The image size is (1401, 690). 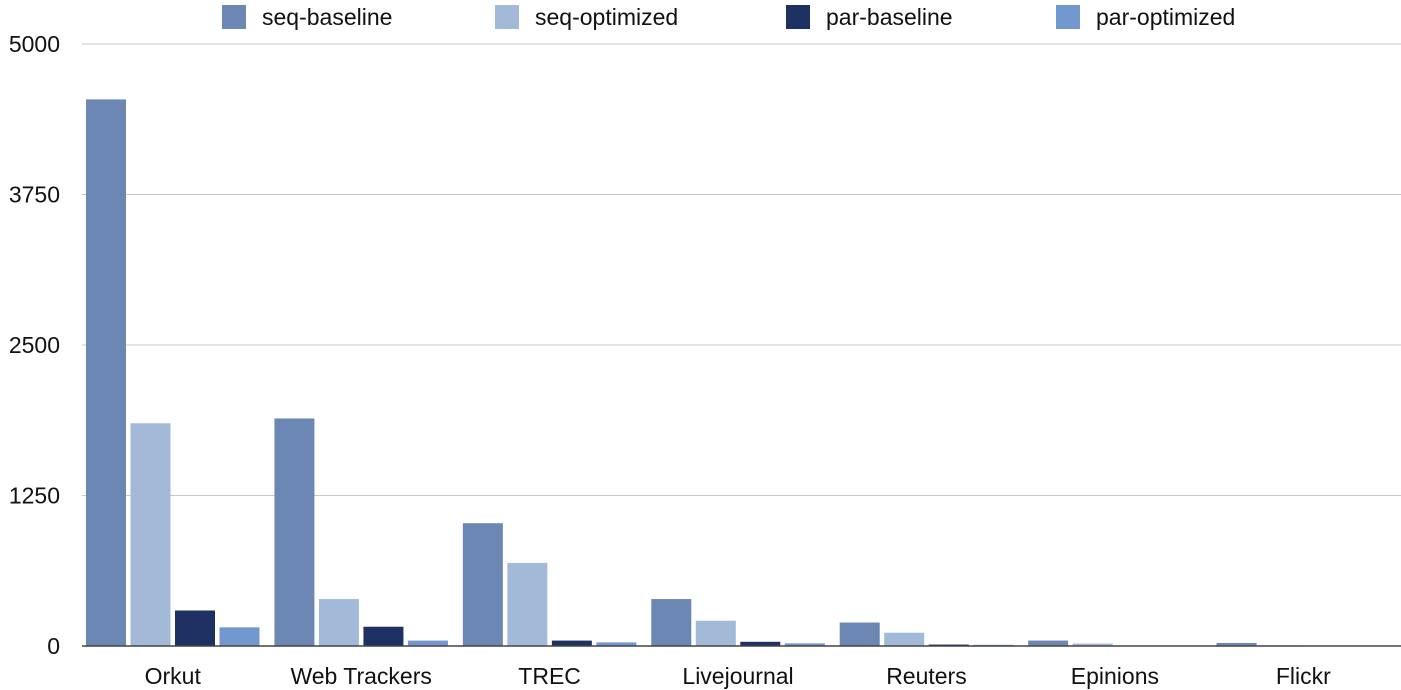 What do you see at coordinates (1166, 17) in the screenshot?
I see `legend-label-par-optimized: par-optimized` at bounding box center [1166, 17].